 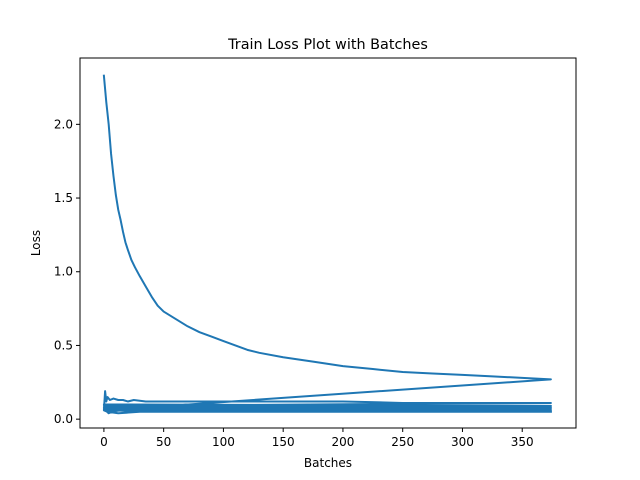 I want to click on x-tick-label: 150, so click(x=283, y=442).